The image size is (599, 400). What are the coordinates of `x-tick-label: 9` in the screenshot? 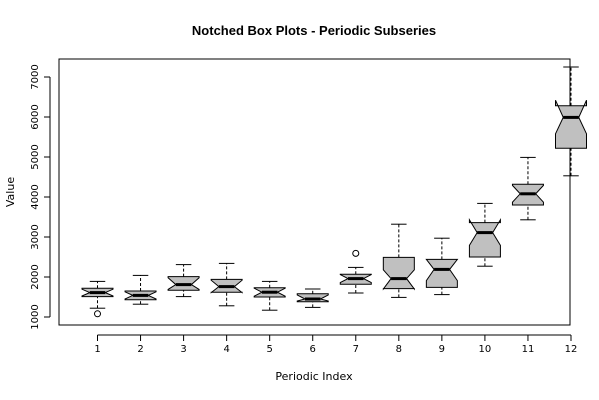 It's located at (442, 349).